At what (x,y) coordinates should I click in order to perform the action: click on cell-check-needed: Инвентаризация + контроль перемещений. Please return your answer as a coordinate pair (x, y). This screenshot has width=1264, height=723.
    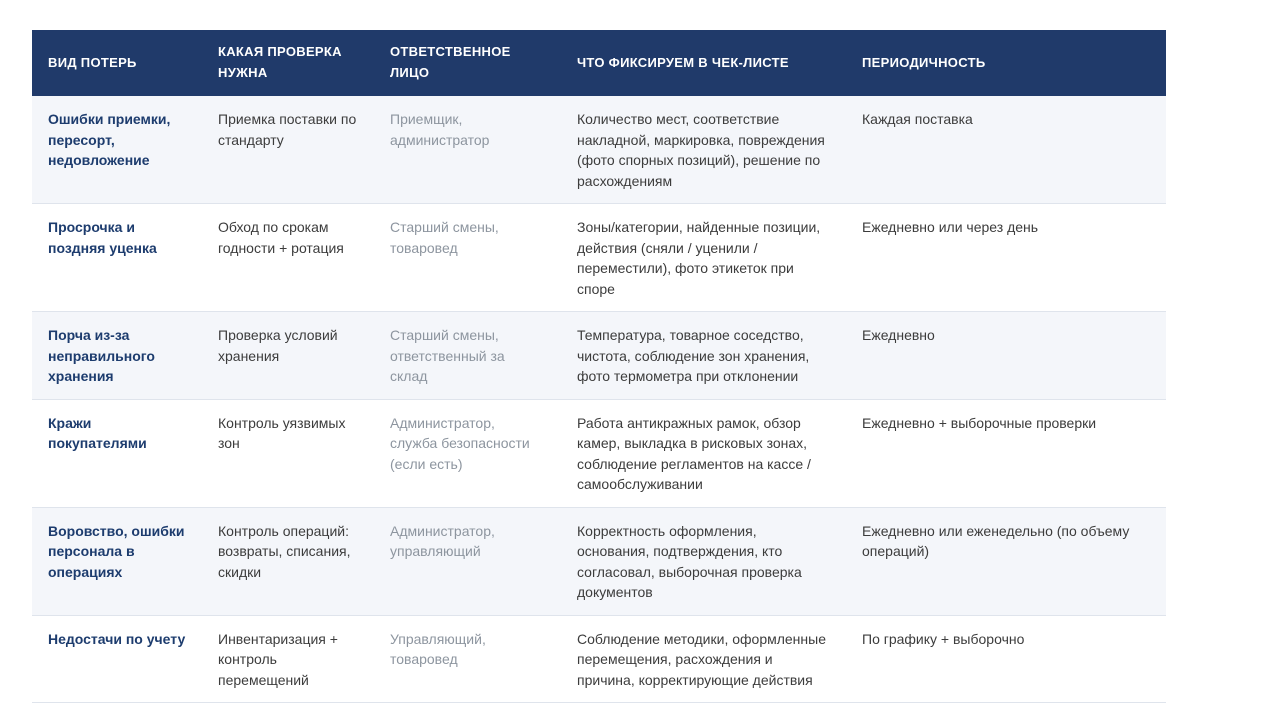
    Looking at the image, I should click on (288, 659).